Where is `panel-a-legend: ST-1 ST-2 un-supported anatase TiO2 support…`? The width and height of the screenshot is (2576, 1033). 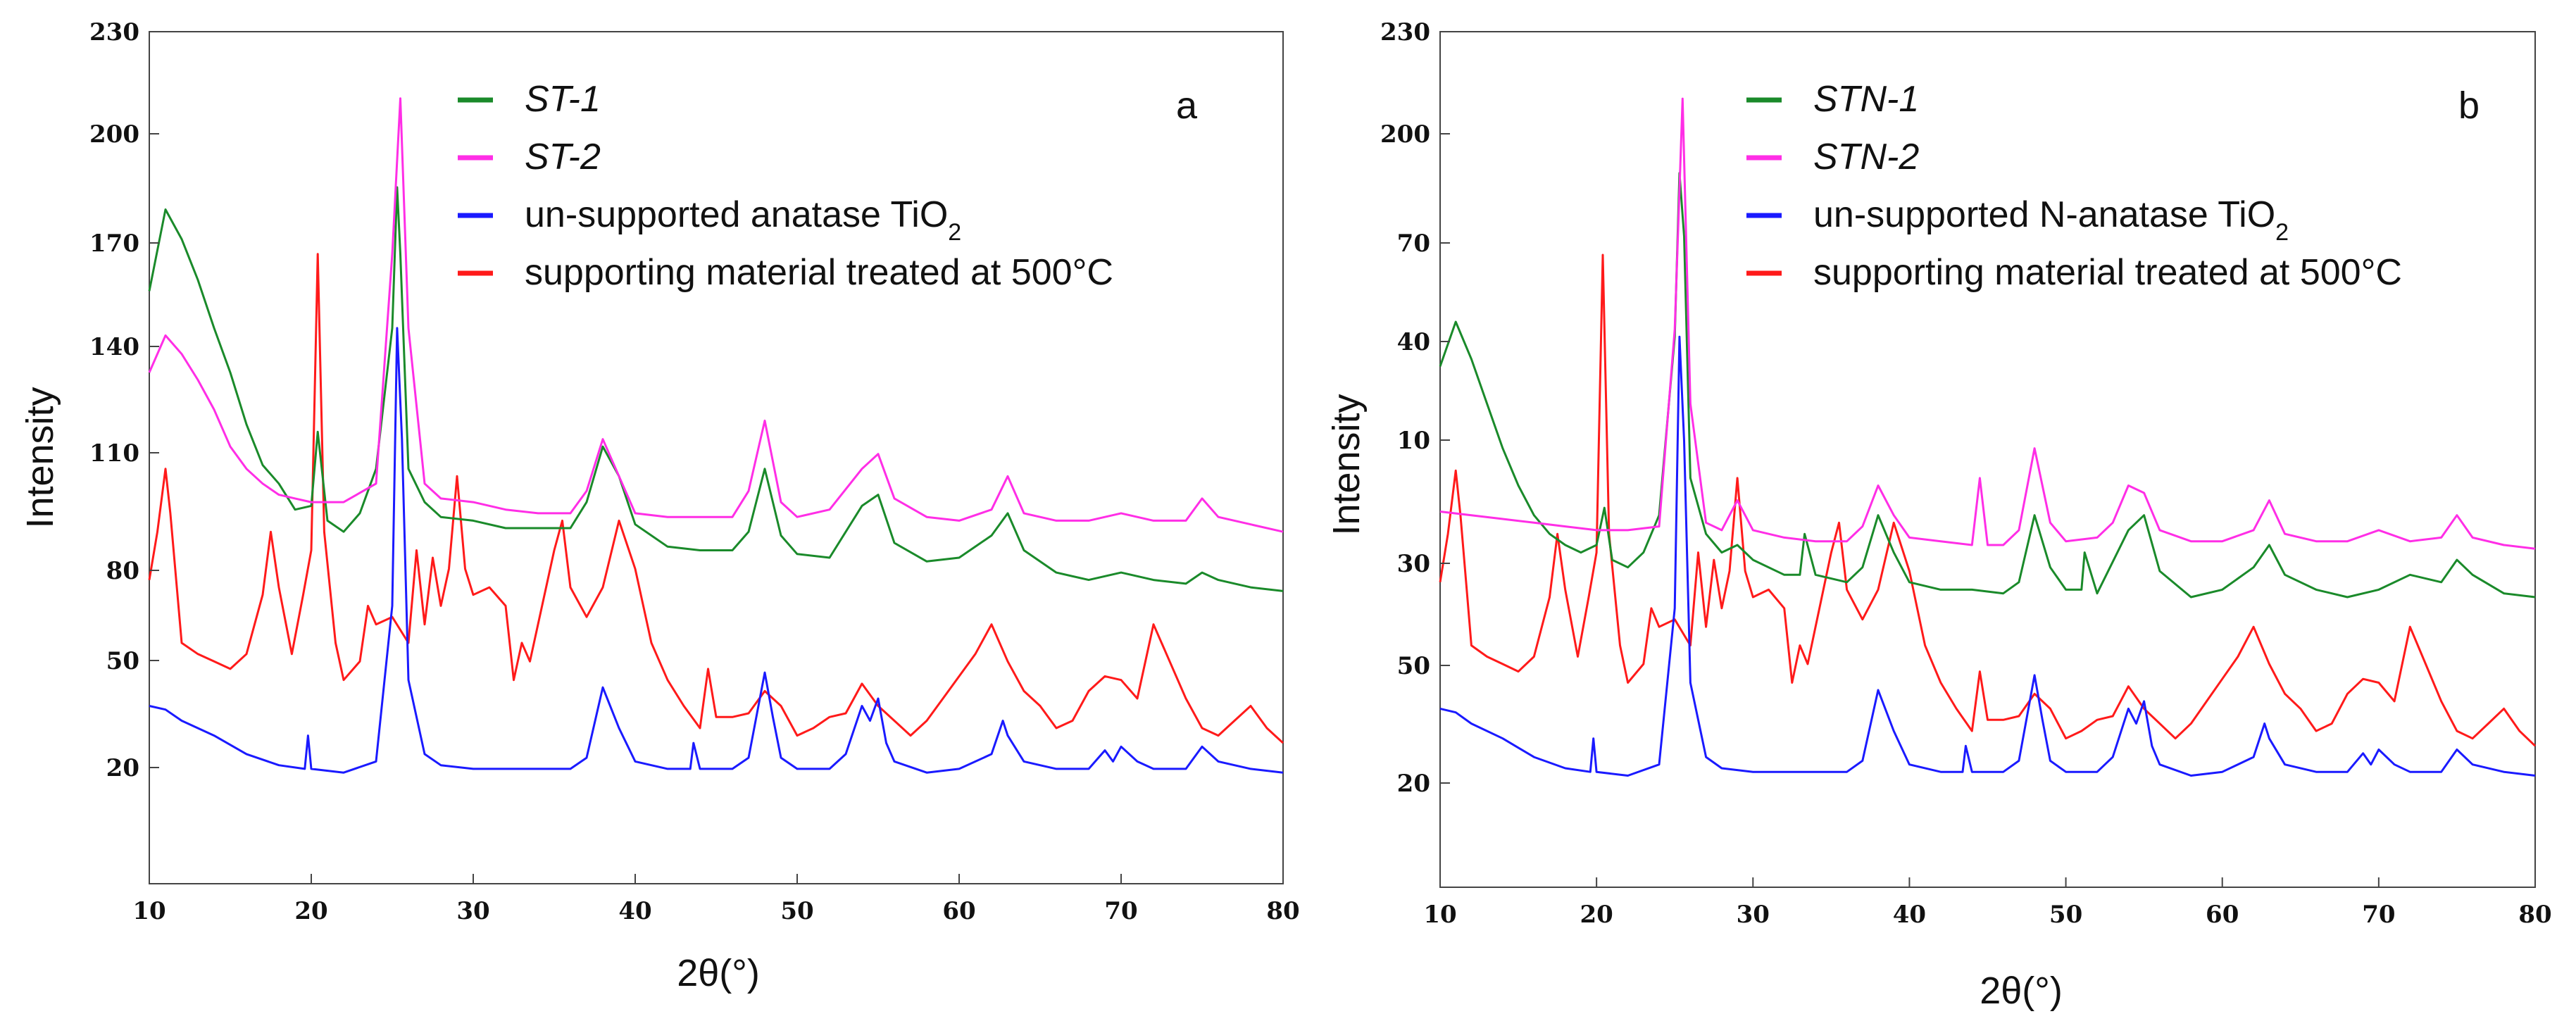
panel-a-legend: ST-1 ST-2 un-supported anatase TiO2 support… is located at coordinates (785, 186).